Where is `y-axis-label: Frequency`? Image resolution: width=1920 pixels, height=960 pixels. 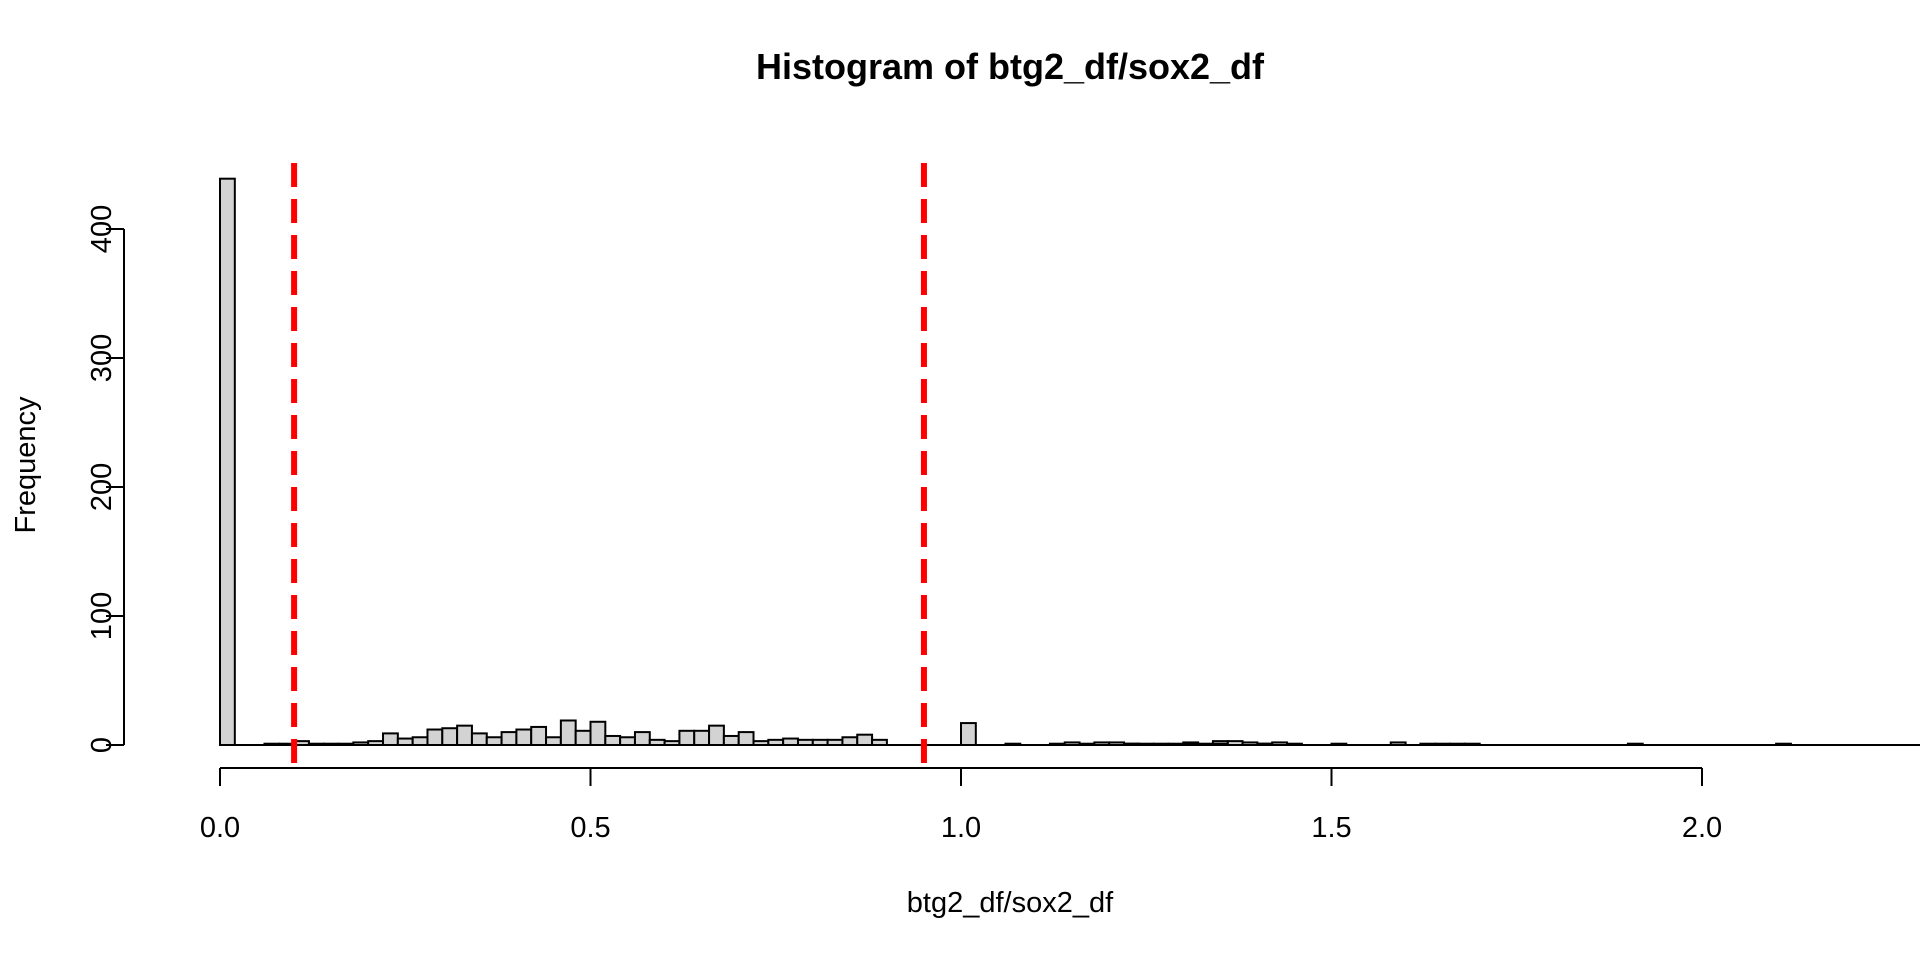
y-axis-label: Frequency is located at coordinates (26, 465).